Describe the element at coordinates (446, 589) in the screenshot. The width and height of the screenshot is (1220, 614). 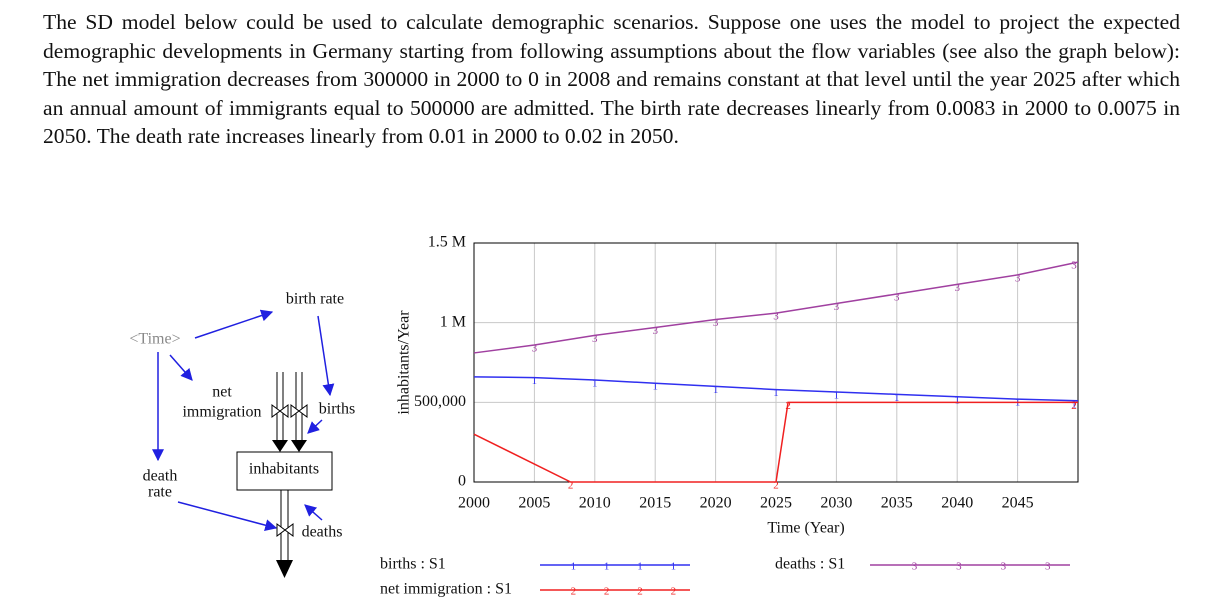
I see `legend-label: net immigration : S1` at that location.